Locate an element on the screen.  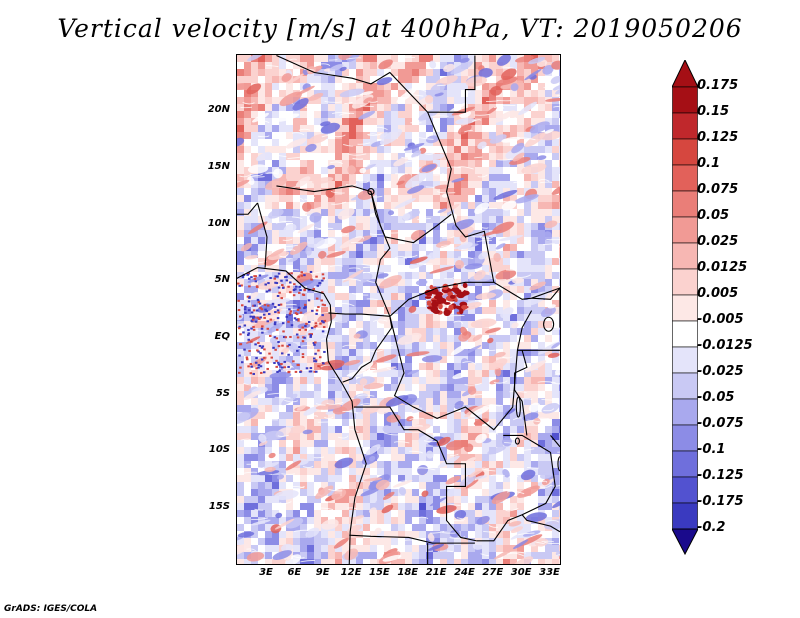
colorbar-tick-label: -0.075 is located at coordinates (720, 423).